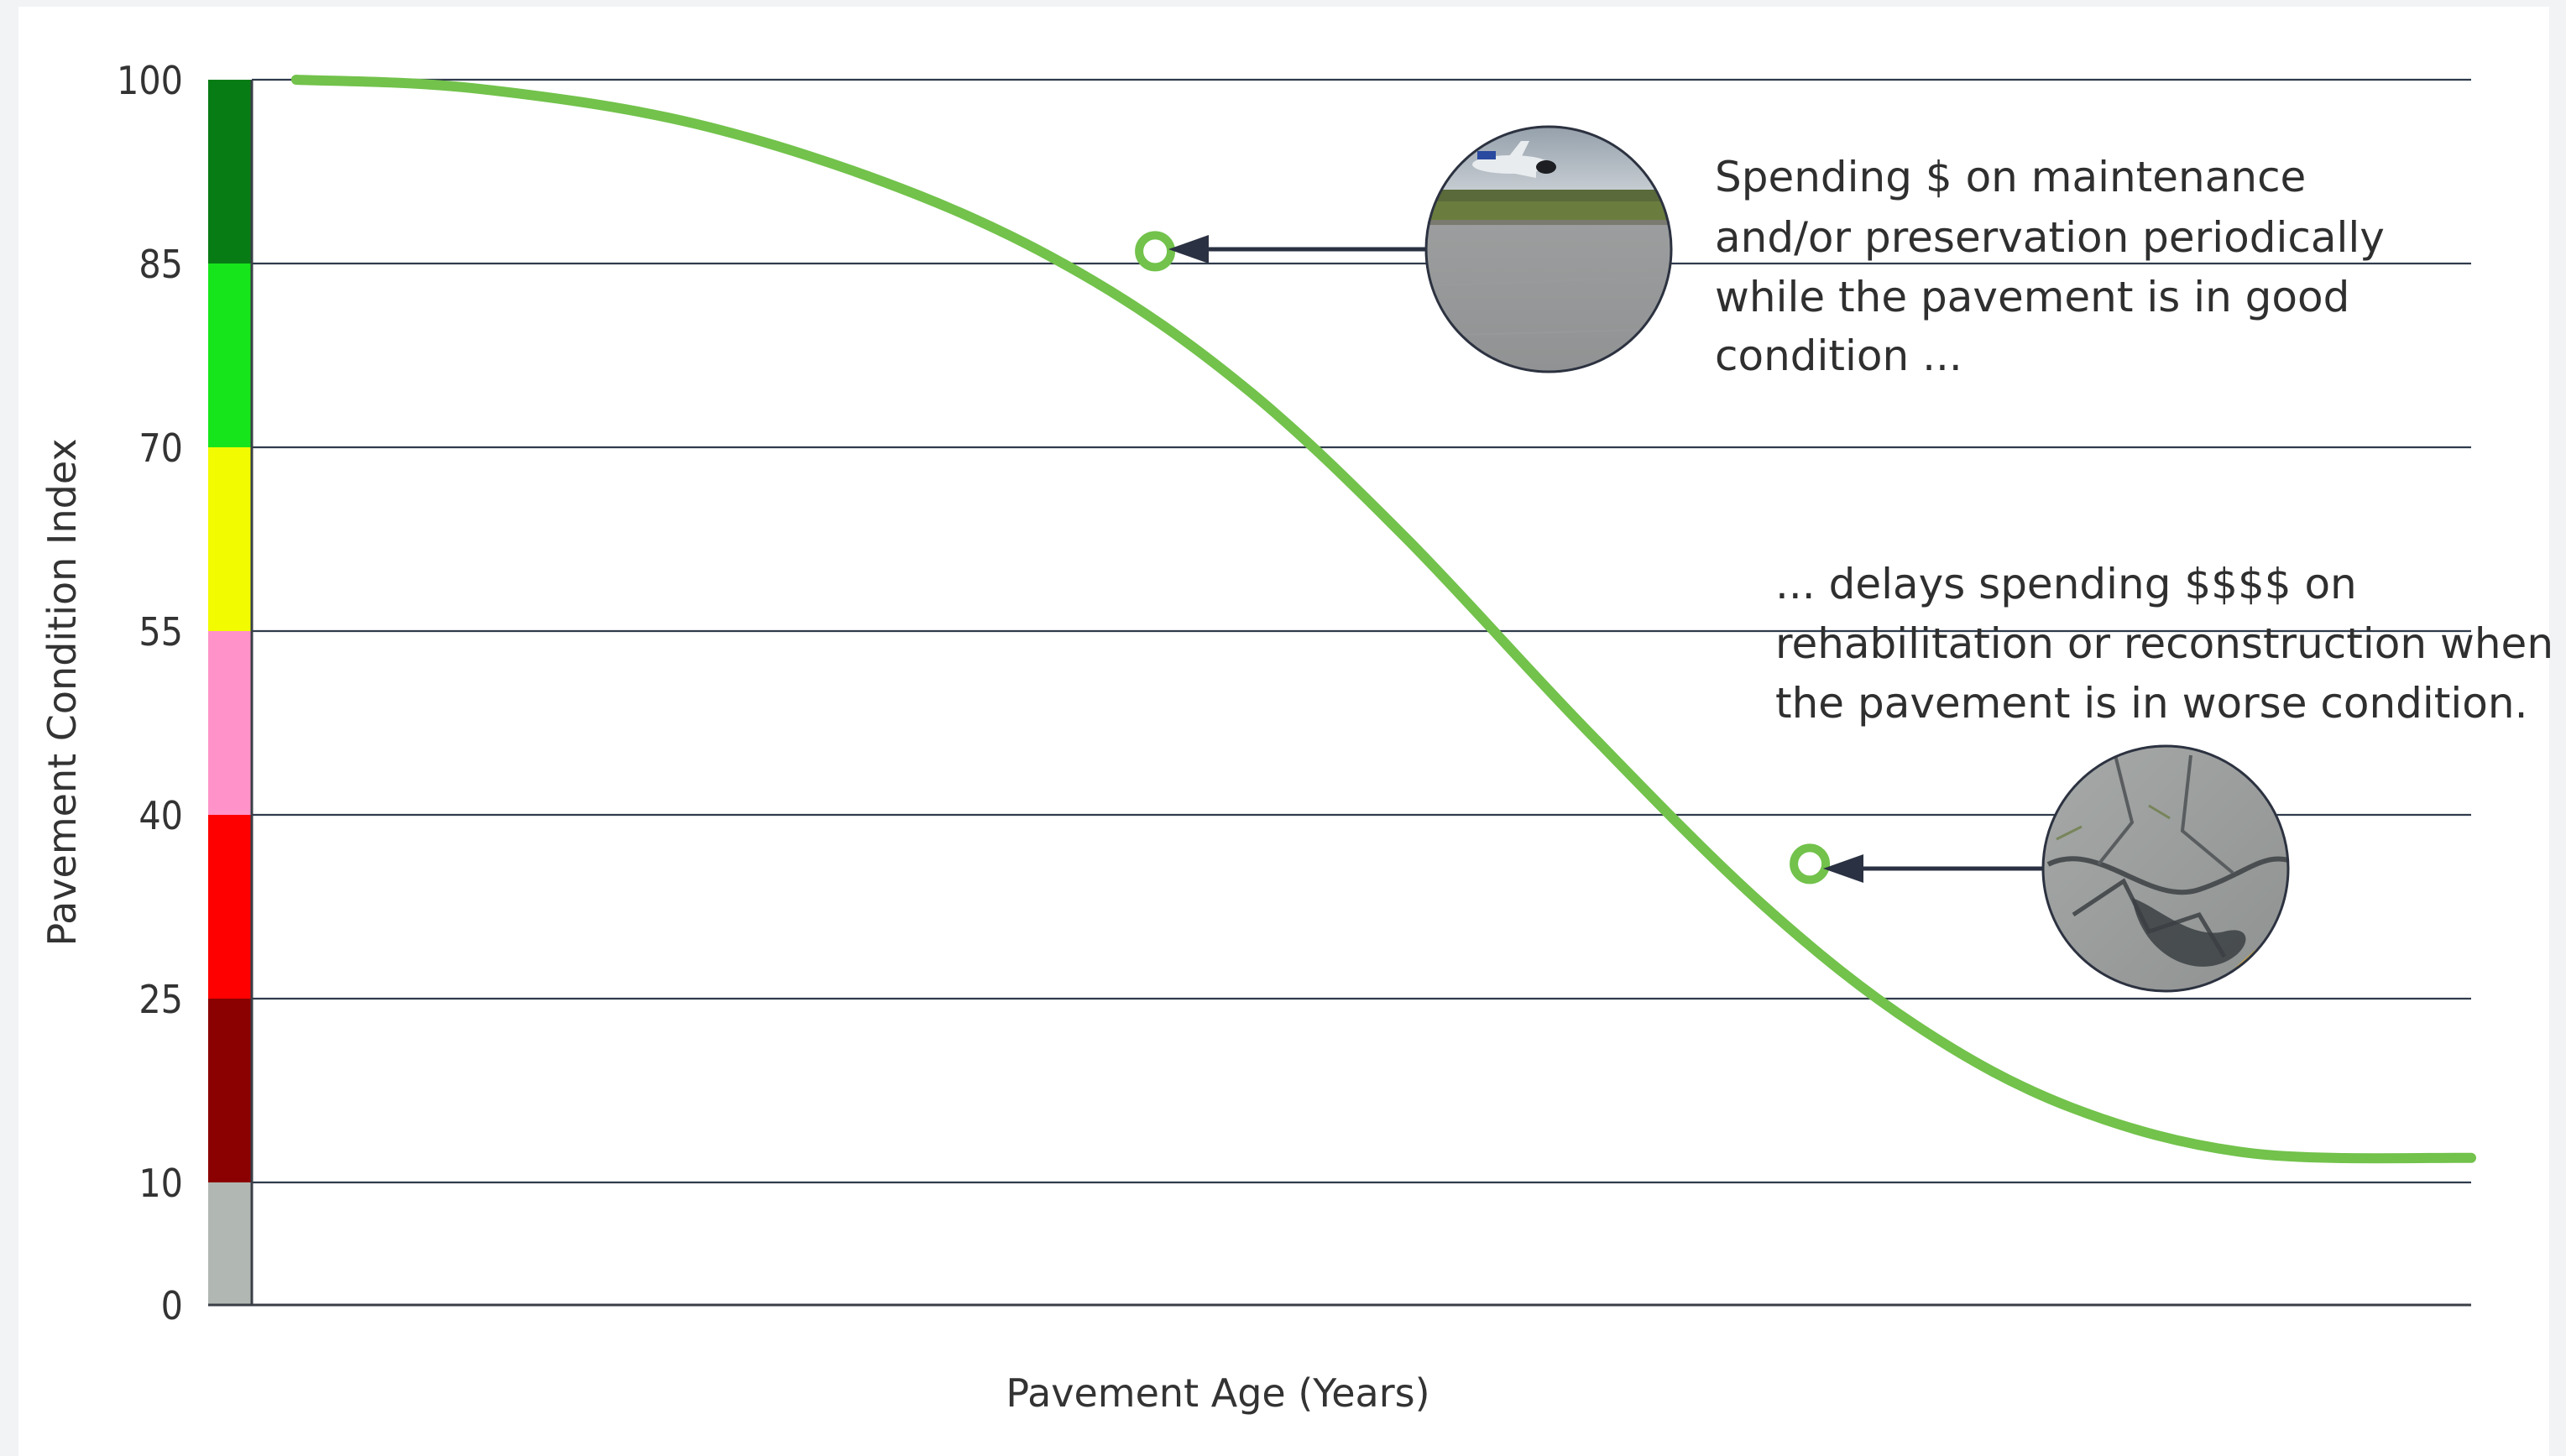 The height and width of the screenshot is (1456, 2566). I want to click on y-tick-label: 100, so click(150, 80).